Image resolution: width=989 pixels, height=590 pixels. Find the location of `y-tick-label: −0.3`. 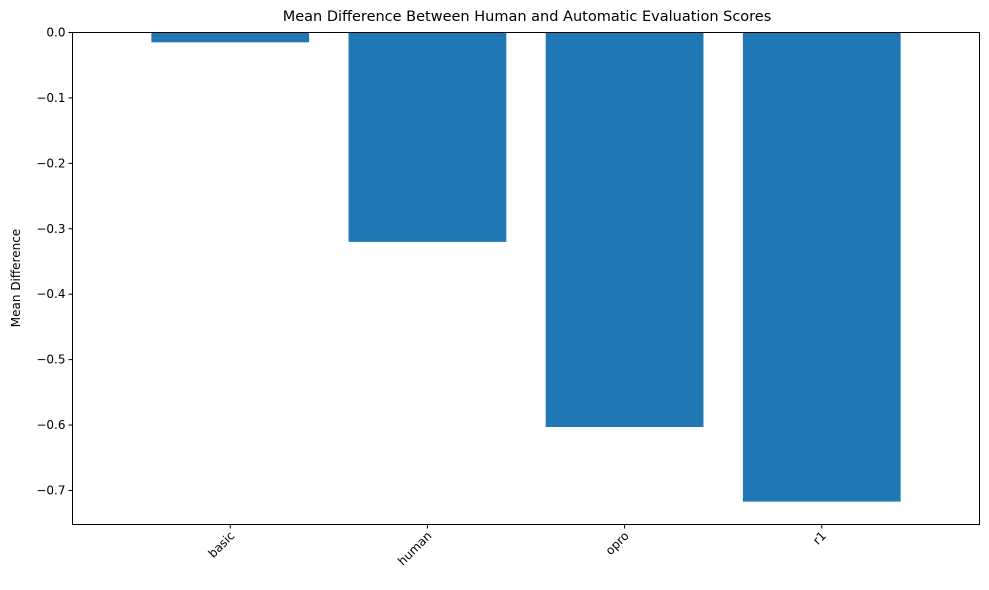

y-tick-label: −0.3 is located at coordinates (50, 229).